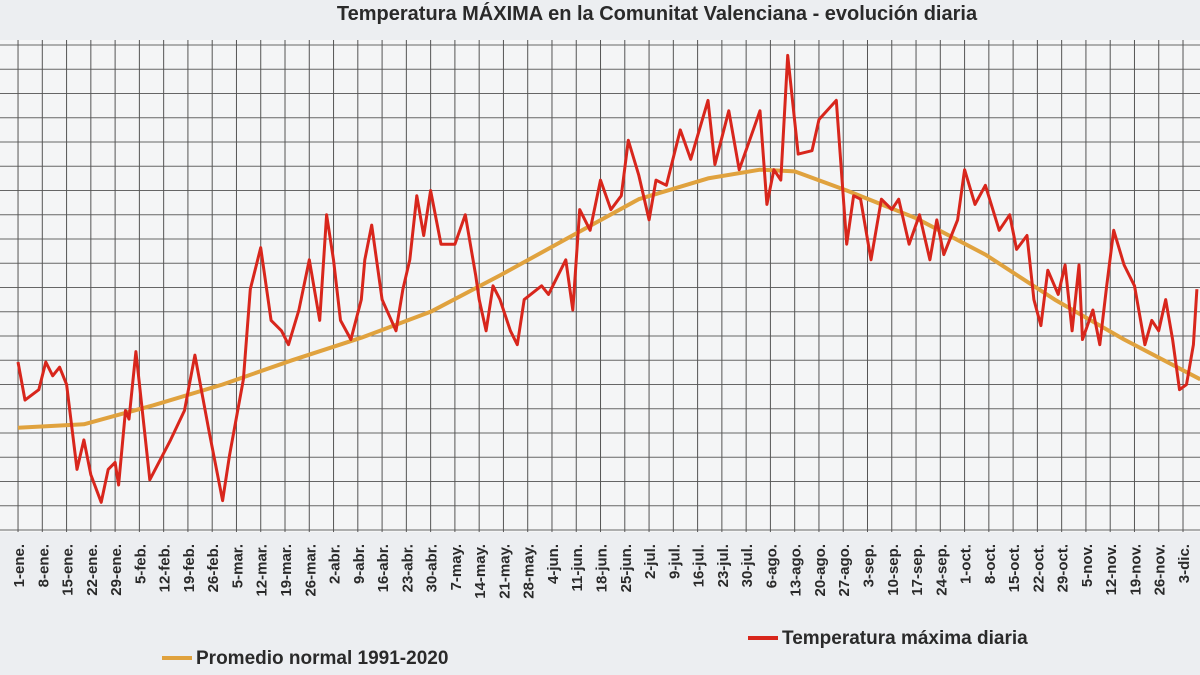 The image size is (1200, 675). What do you see at coordinates (359, 564) in the screenshot?
I see `x-tick-label: 9-abr.` at bounding box center [359, 564].